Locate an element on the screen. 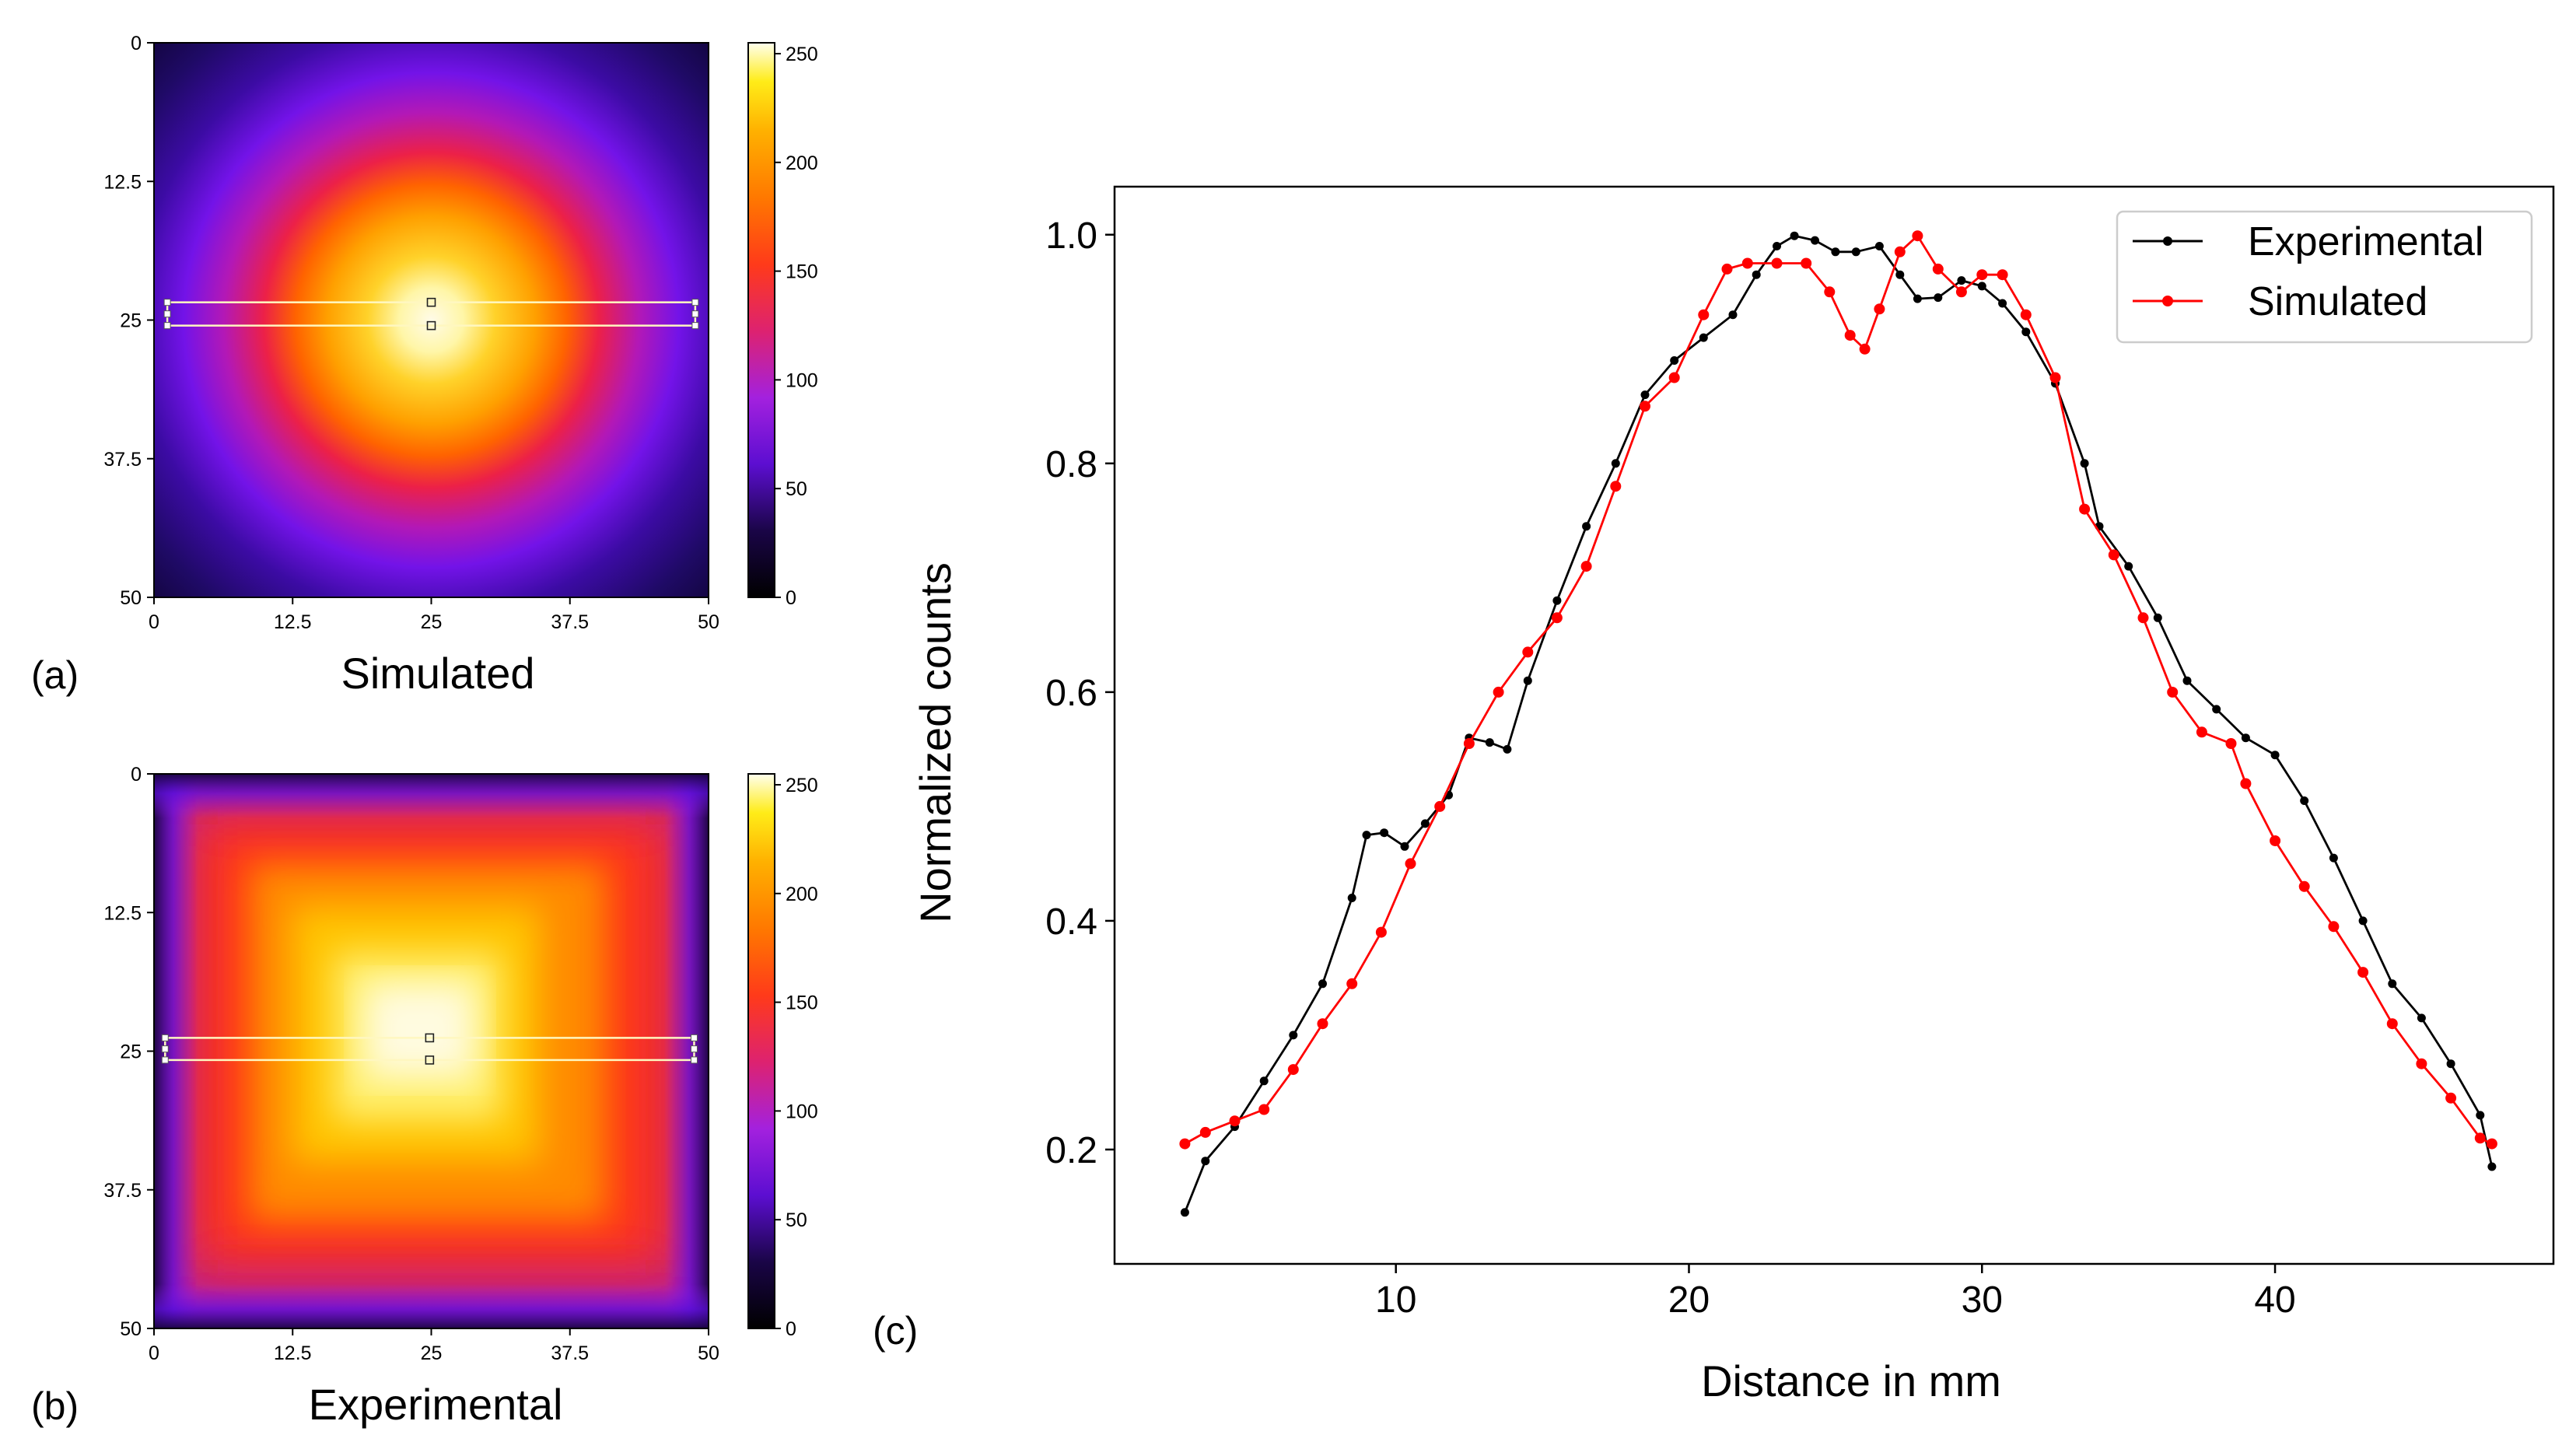 Image resolution: width=2576 pixels, height=1456 pixels. colorbar-b-ticks: 0 50 100 150 200 250 is located at coordinates (797, 1058).